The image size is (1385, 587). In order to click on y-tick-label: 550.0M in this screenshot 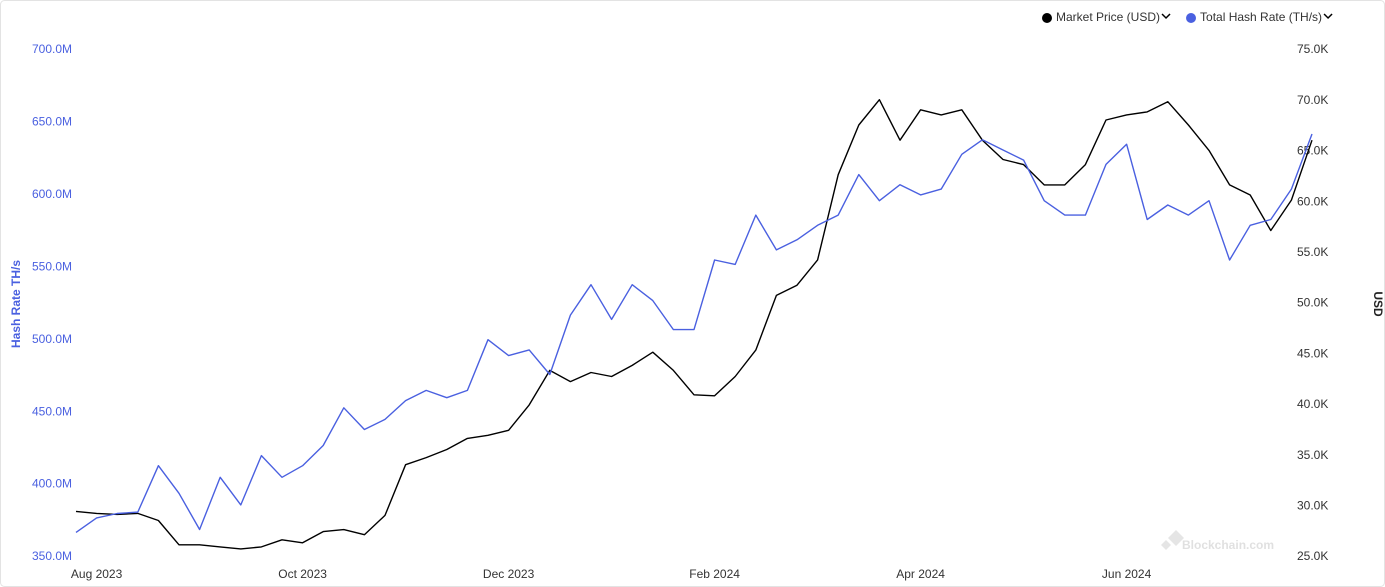, I will do `click(52, 266)`.